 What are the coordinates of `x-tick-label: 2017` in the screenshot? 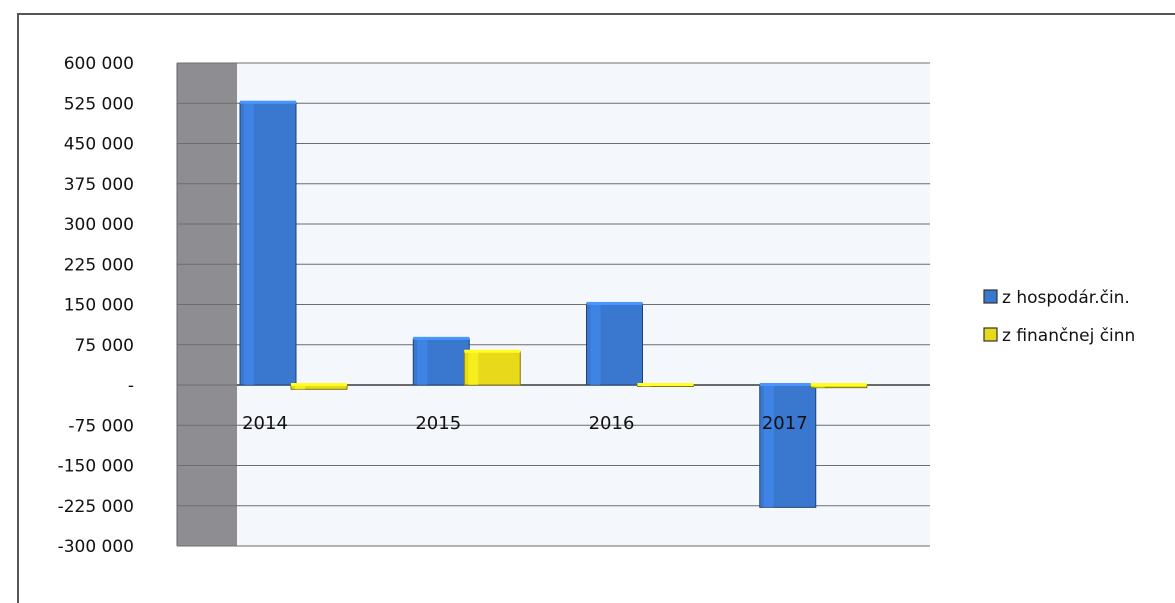 It's located at (785, 423).